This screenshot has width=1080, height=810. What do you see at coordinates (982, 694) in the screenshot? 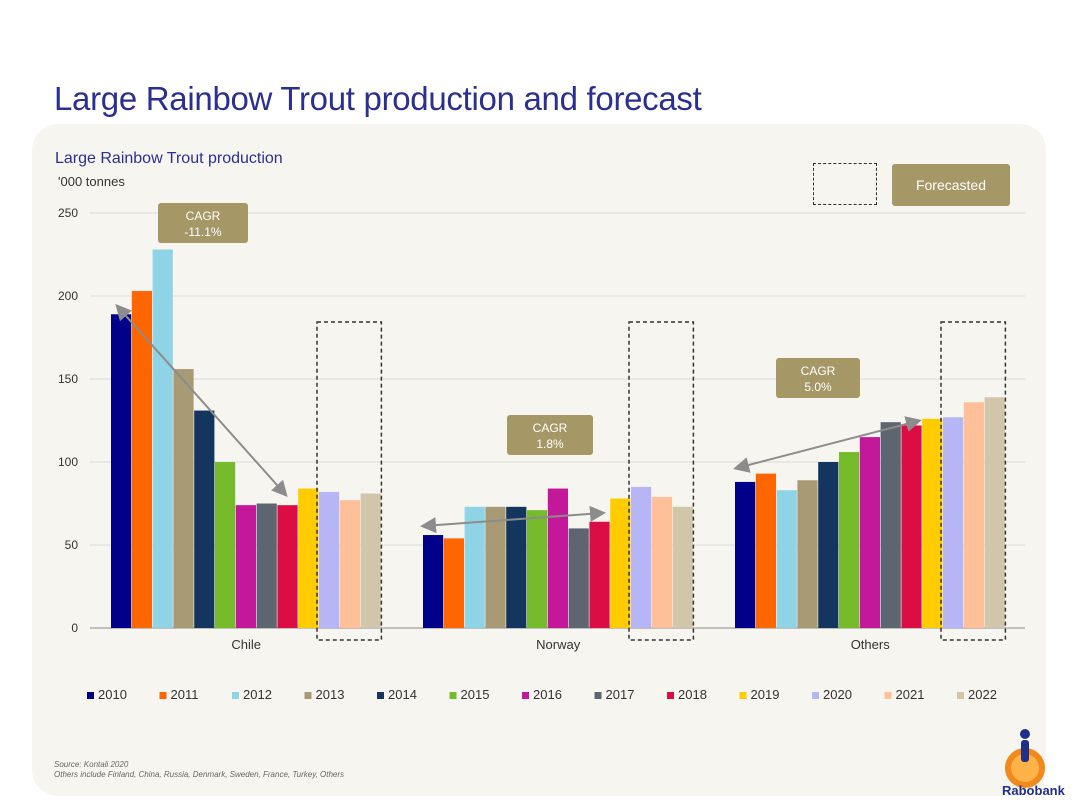
I see `legend-label-2022: 2022` at bounding box center [982, 694].